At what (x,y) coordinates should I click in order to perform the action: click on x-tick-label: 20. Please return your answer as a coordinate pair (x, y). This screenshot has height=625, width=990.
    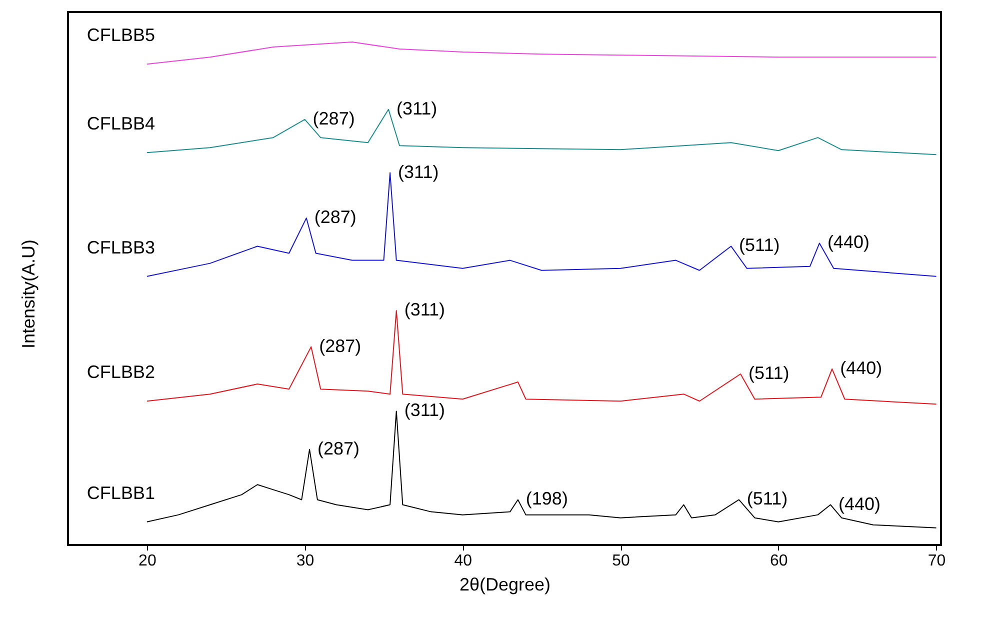
    Looking at the image, I should click on (147, 561).